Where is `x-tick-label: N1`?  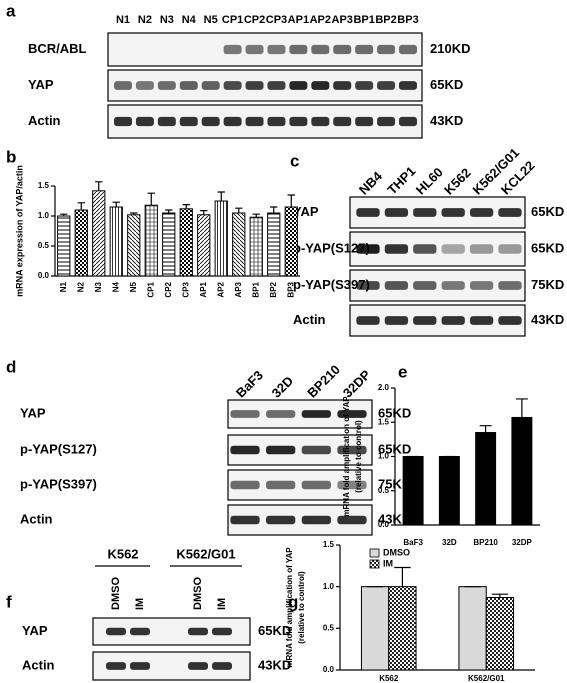
x-tick-label: N1 is located at coordinates (63, 286).